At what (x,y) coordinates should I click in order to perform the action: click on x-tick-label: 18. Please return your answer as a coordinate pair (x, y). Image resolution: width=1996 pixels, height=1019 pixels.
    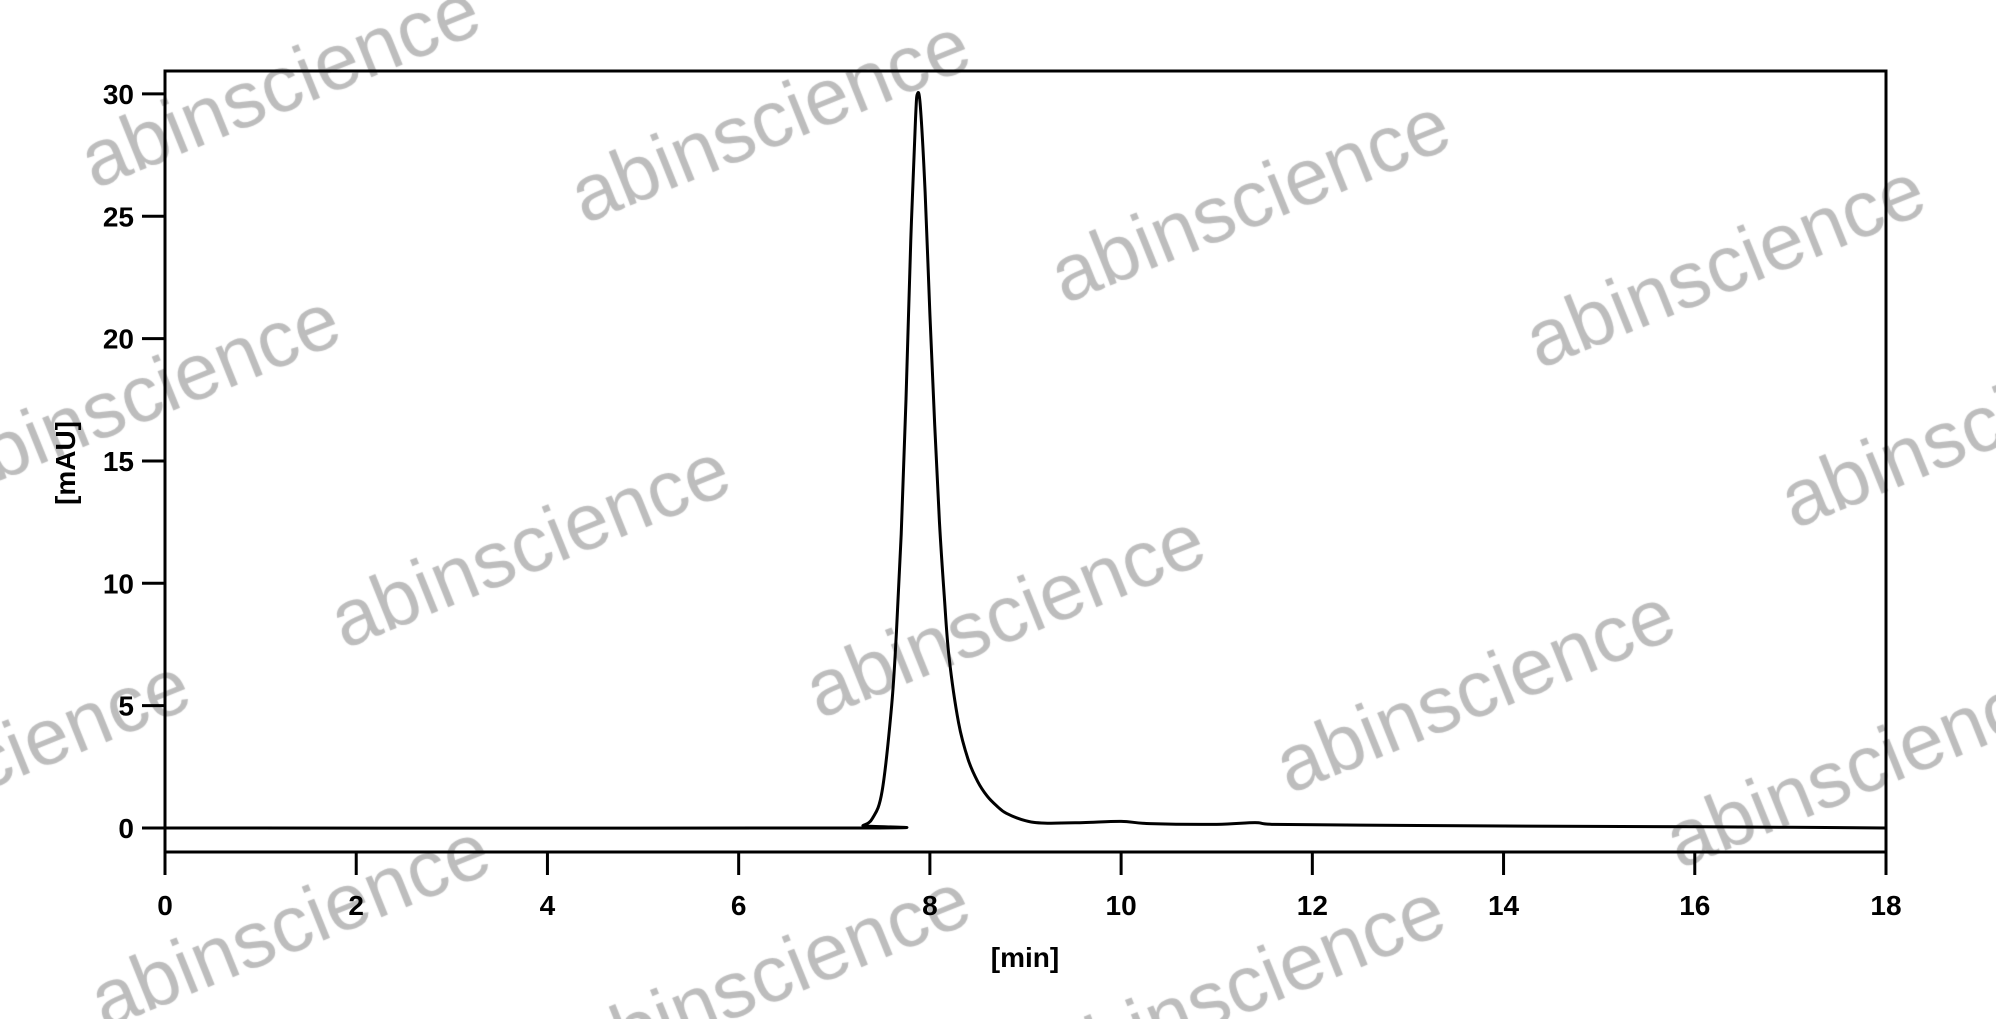
    Looking at the image, I should click on (1885, 905).